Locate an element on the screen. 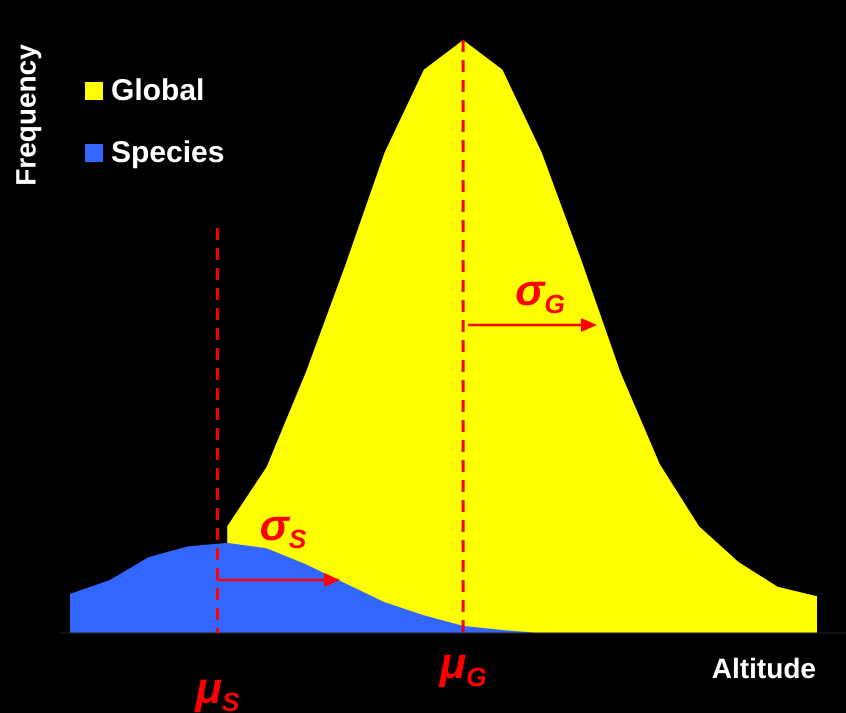 The image size is (846, 713). annotation: σ$_{S}$ is located at coordinates (283, 527).